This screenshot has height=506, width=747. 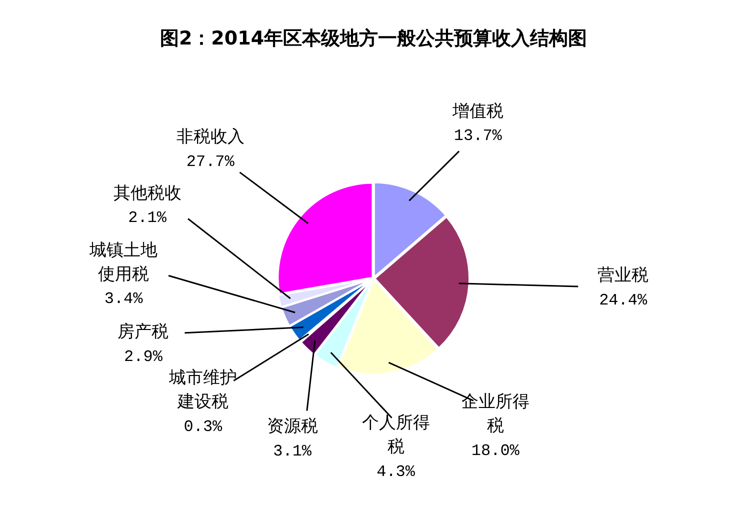 What do you see at coordinates (495, 414) in the screenshot?
I see `slice-label: 企业所得税` at bounding box center [495, 414].